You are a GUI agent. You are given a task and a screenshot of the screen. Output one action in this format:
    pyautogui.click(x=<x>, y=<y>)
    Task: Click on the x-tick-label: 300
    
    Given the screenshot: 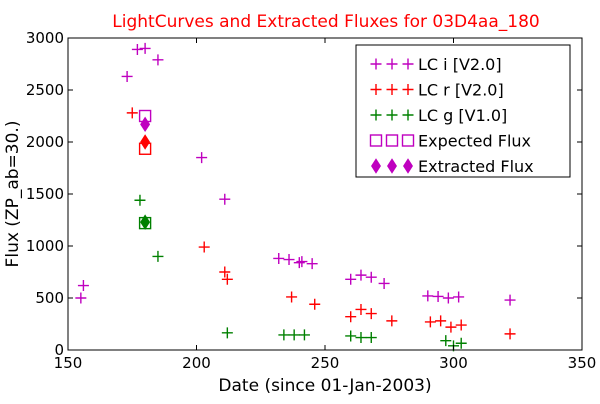 What is the action you would take?
    pyautogui.click(x=453, y=363)
    